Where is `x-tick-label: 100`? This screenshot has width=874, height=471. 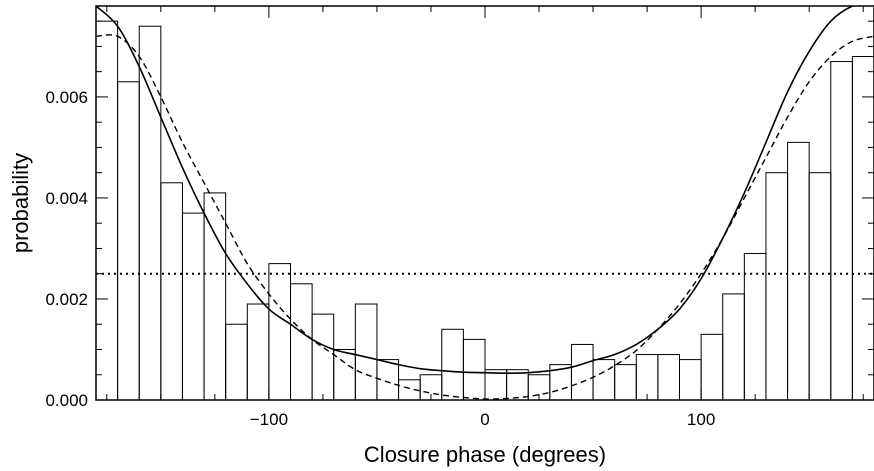 x-tick-label: 100 is located at coordinates (701, 419).